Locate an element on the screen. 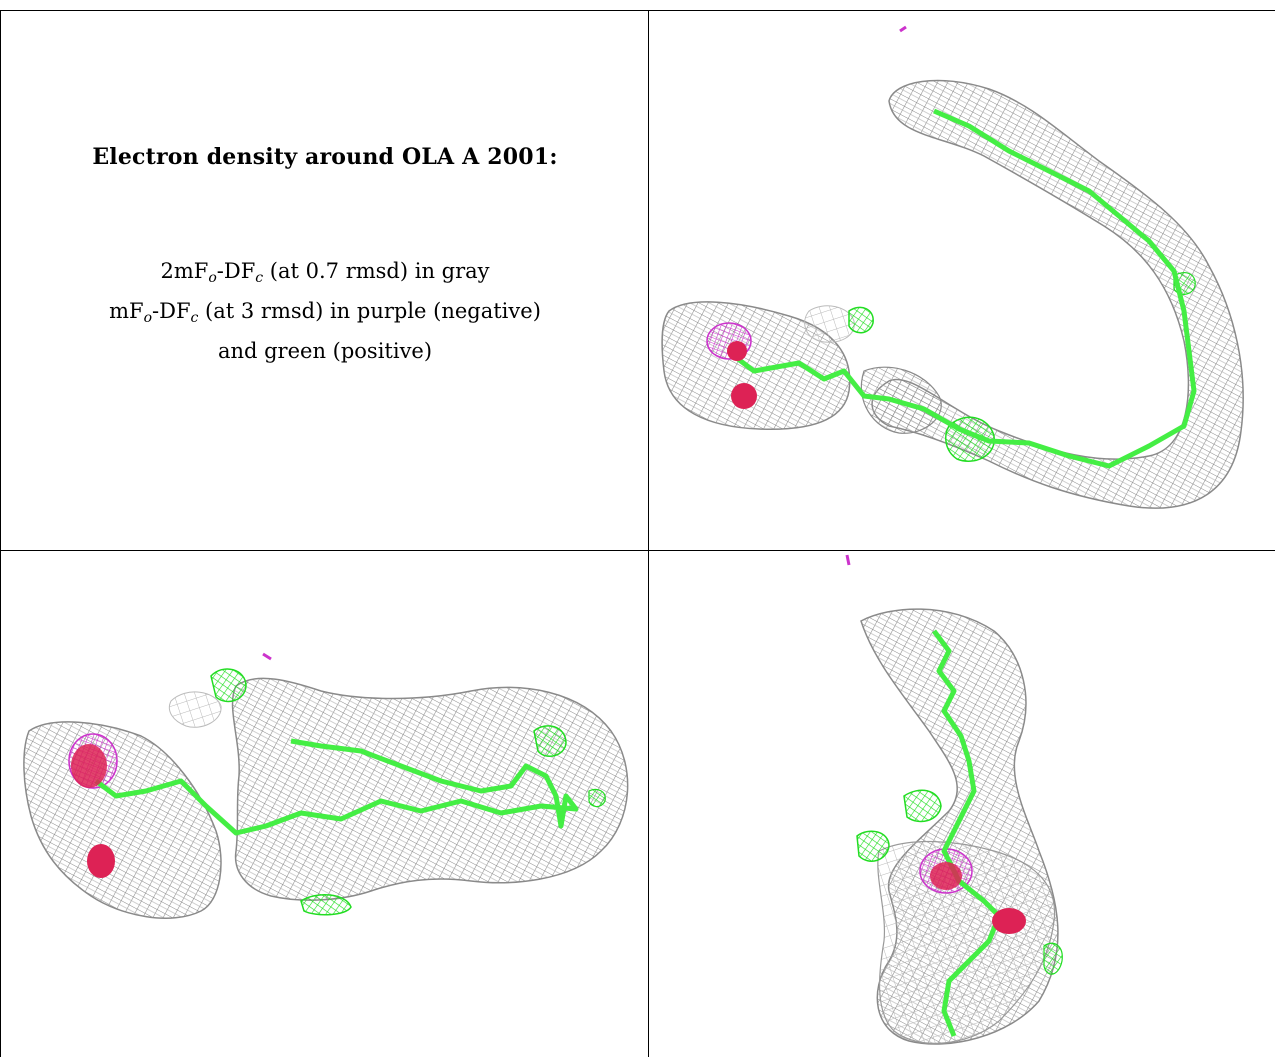 This screenshot has width=1275, height=1057. grid-vertical-divider is located at coordinates (648, 533).